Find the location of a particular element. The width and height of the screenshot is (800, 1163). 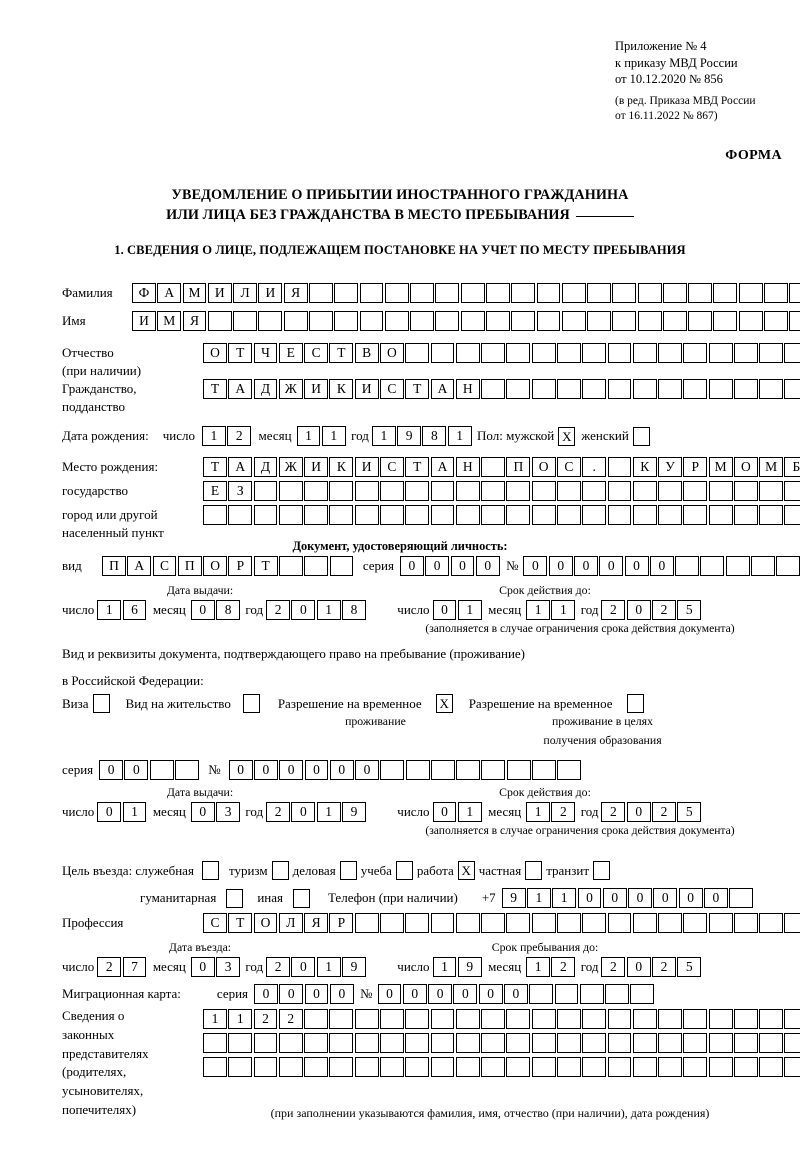

purpose-private-checkbox is located at coordinates (534, 870).